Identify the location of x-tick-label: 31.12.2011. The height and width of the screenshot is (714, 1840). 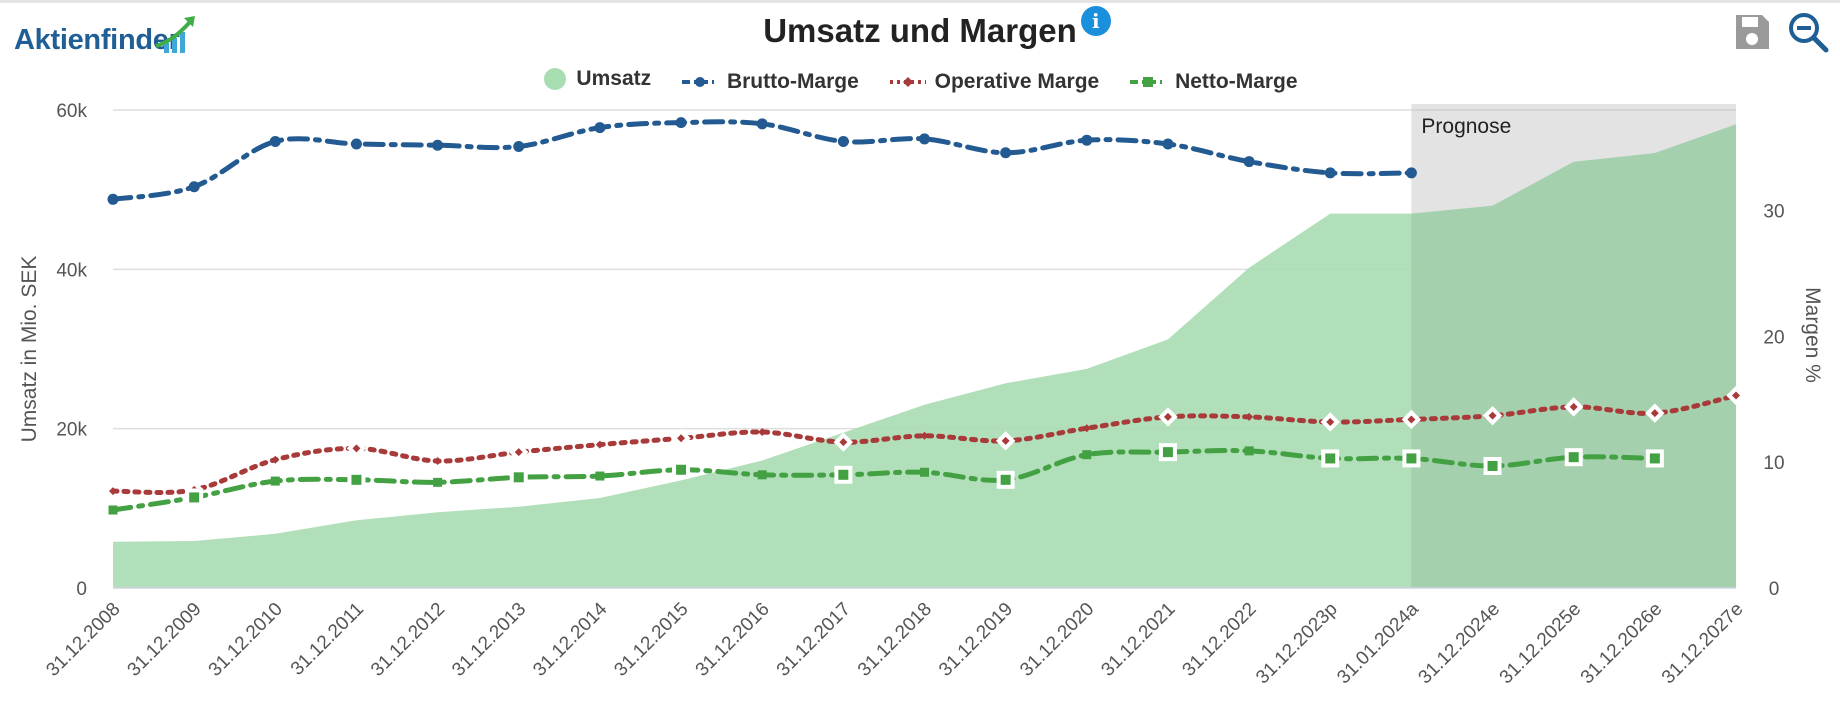
(327, 639).